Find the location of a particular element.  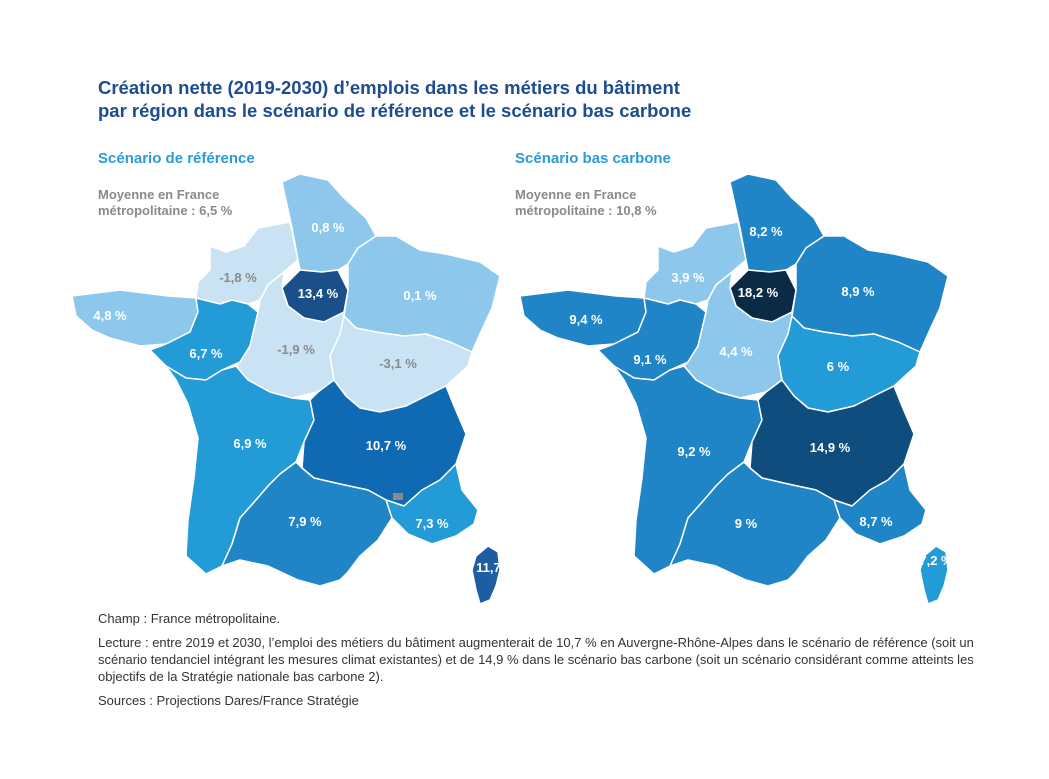

map-subtitle-low-carbon: Scénario bas carbone is located at coordinates (593, 158).